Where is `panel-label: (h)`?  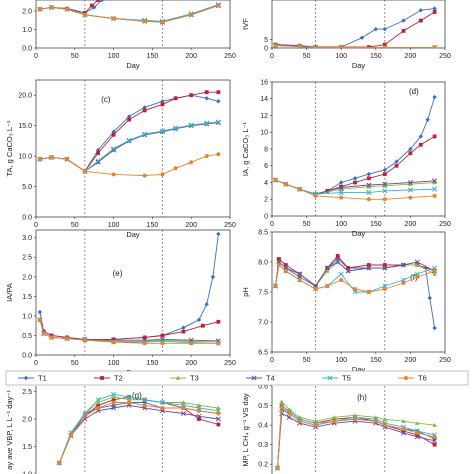 panel-label: (h) is located at coordinates (362, 397).